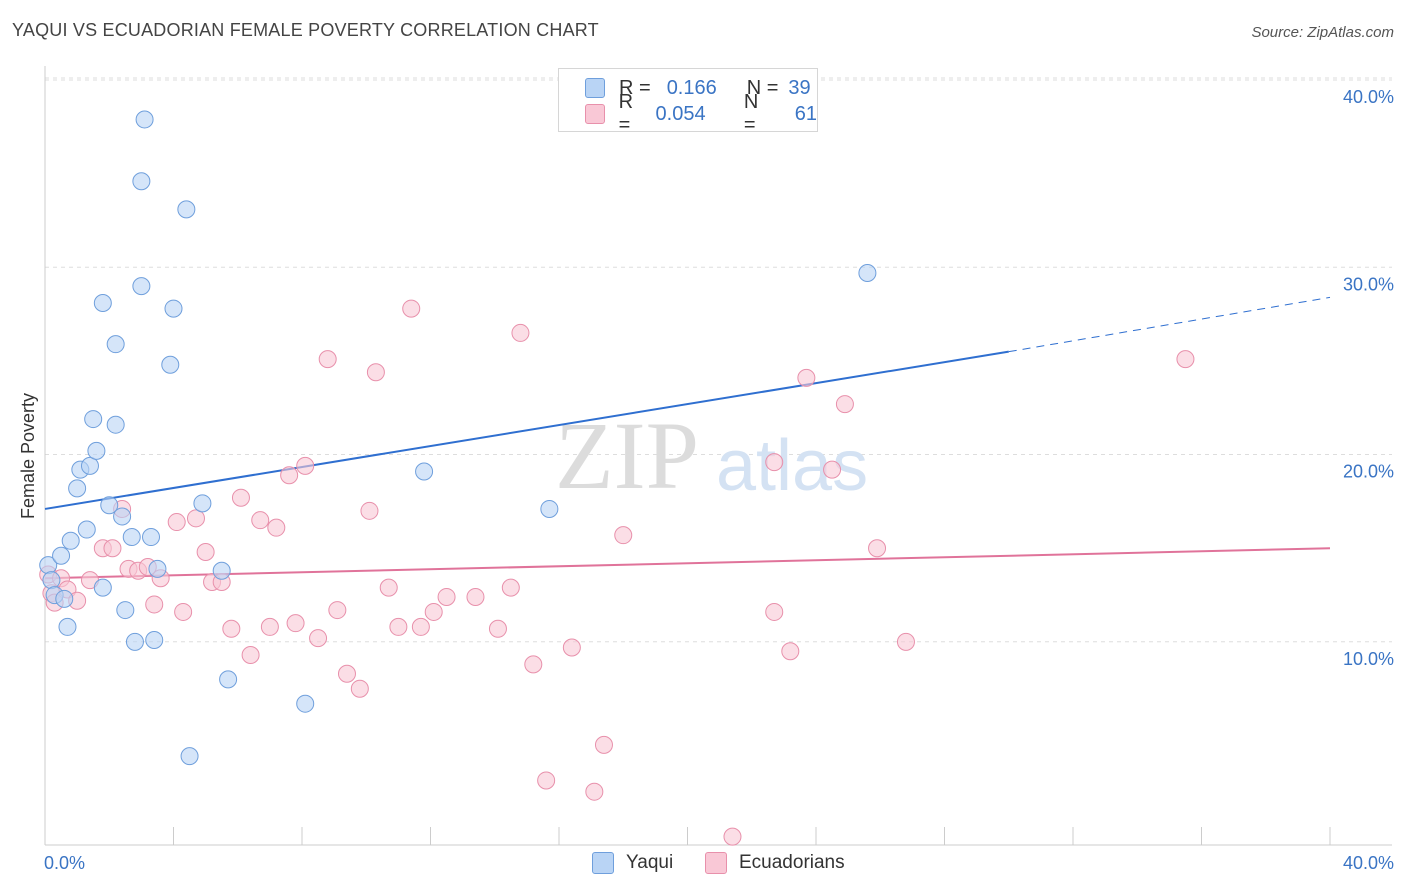 This screenshot has width=1406, height=892. Describe the element at coordinates (687, 563) in the screenshot. I see `ecuadorians-trend-line` at that location.